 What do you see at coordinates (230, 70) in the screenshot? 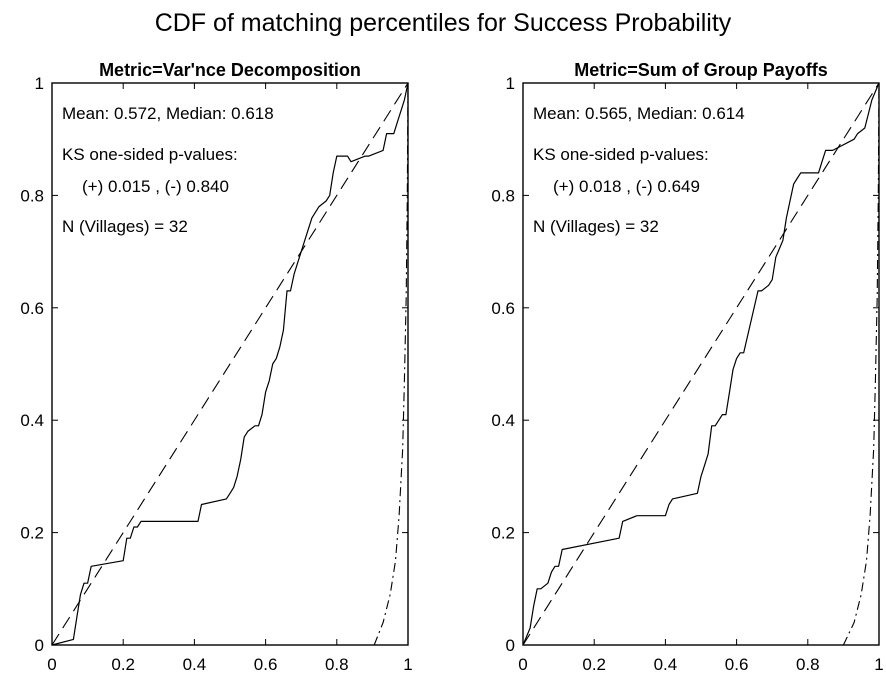
I see `panel-title: Metric=Var'nce Decomposition` at bounding box center [230, 70].